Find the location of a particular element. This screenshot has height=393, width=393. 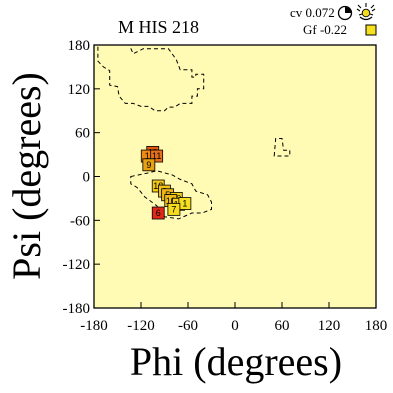

cv-label: cv 0.072 is located at coordinates (312, 12).